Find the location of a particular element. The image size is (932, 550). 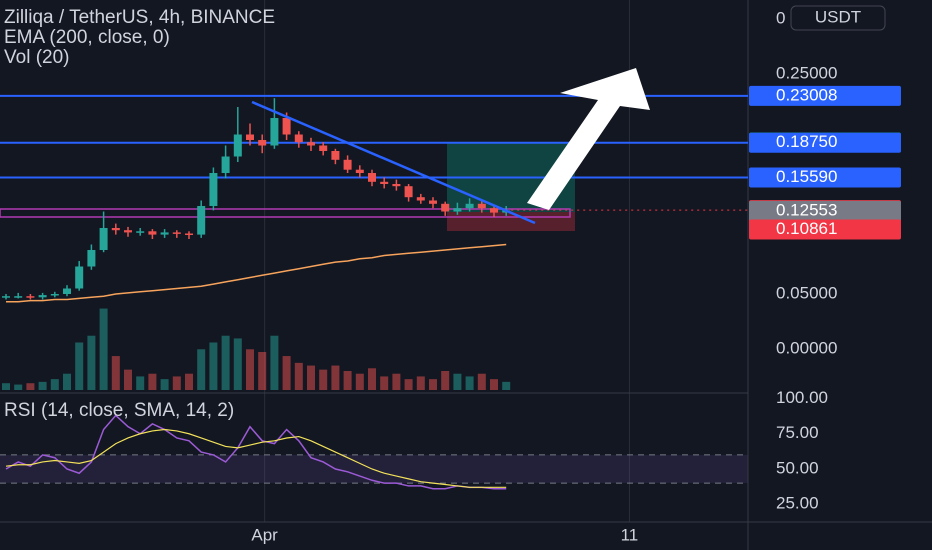

volume-label: Vol (20) is located at coordinates (36, 57).